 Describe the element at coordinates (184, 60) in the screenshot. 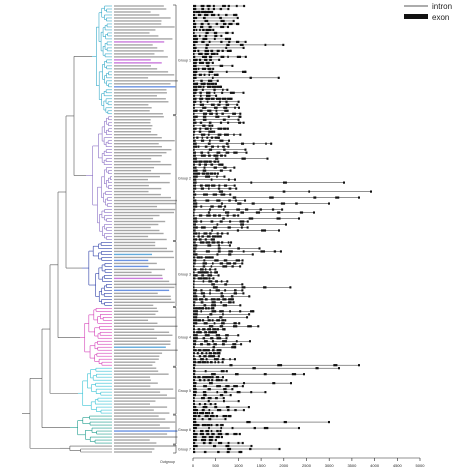

I see `group-1-label: Group 1` at that location.